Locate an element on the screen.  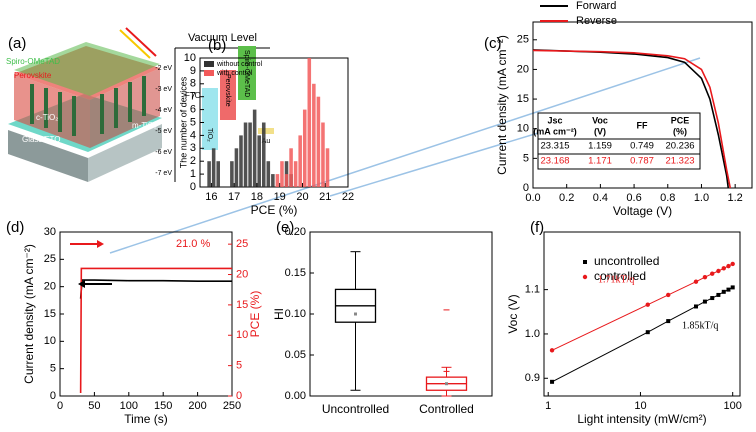
y2-tick-label: 0 is located at coordinates (239, 396).